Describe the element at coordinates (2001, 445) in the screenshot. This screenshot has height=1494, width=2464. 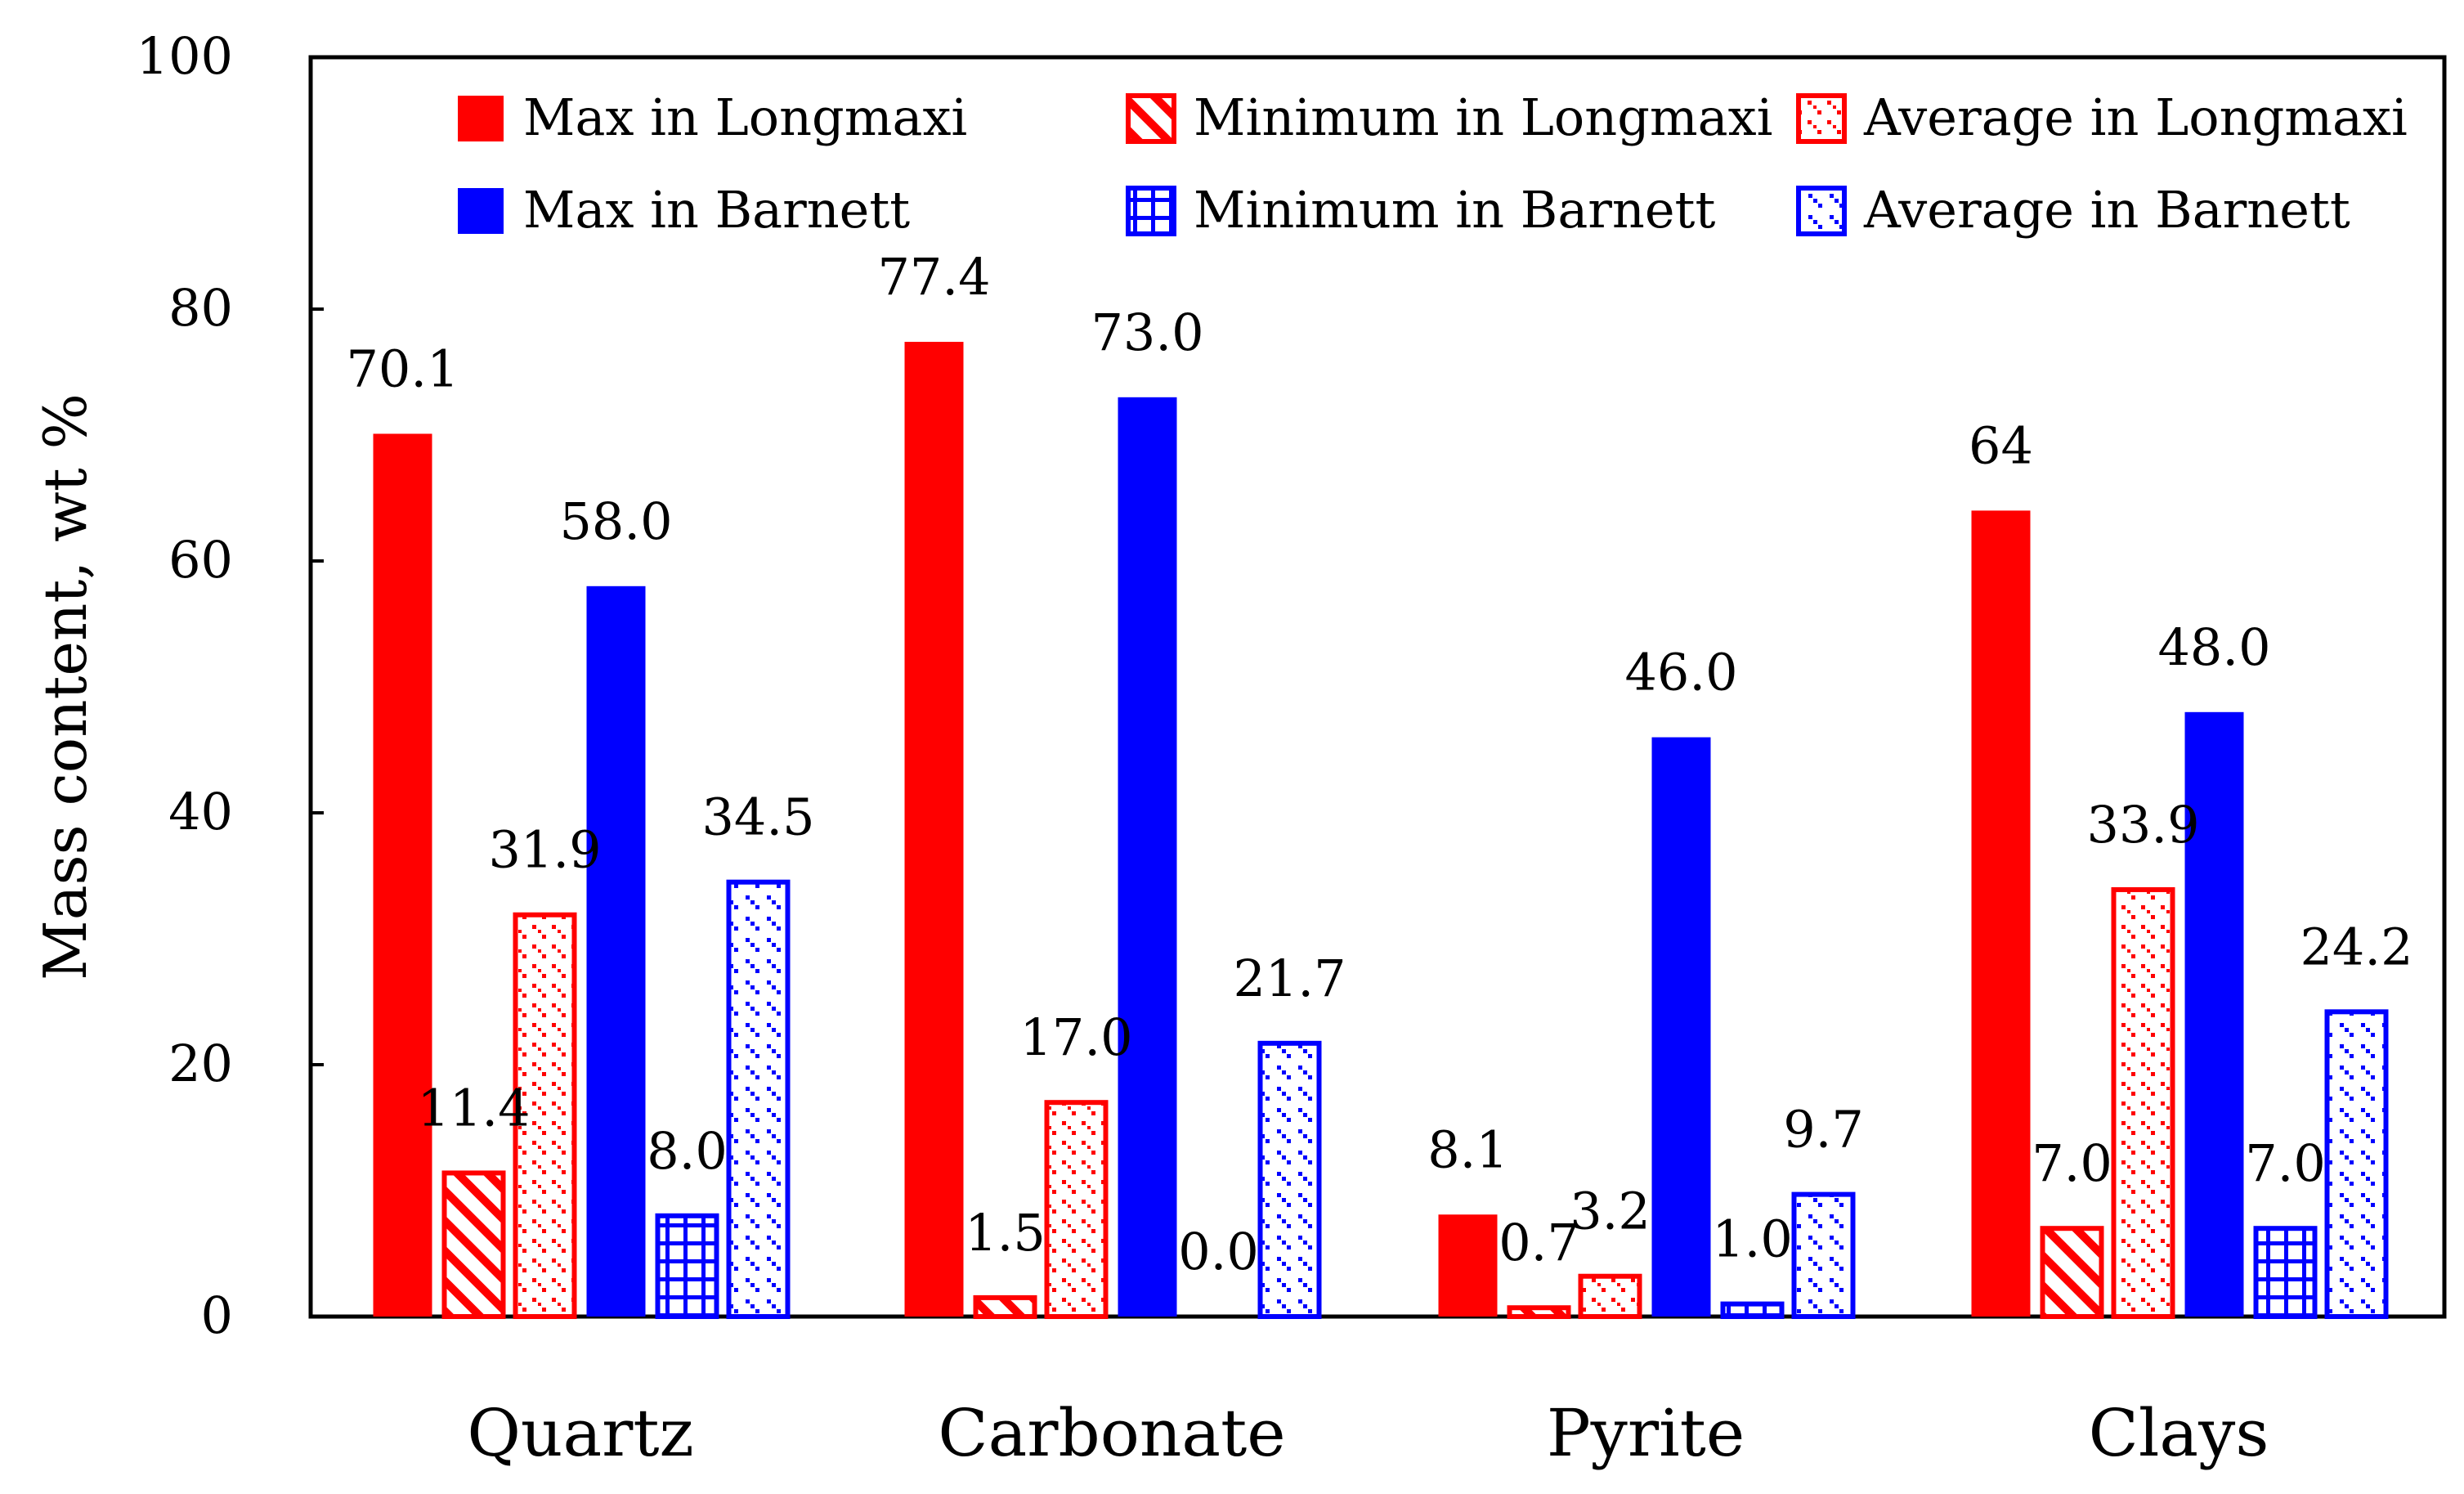
I see `data-label: 64` at that location.